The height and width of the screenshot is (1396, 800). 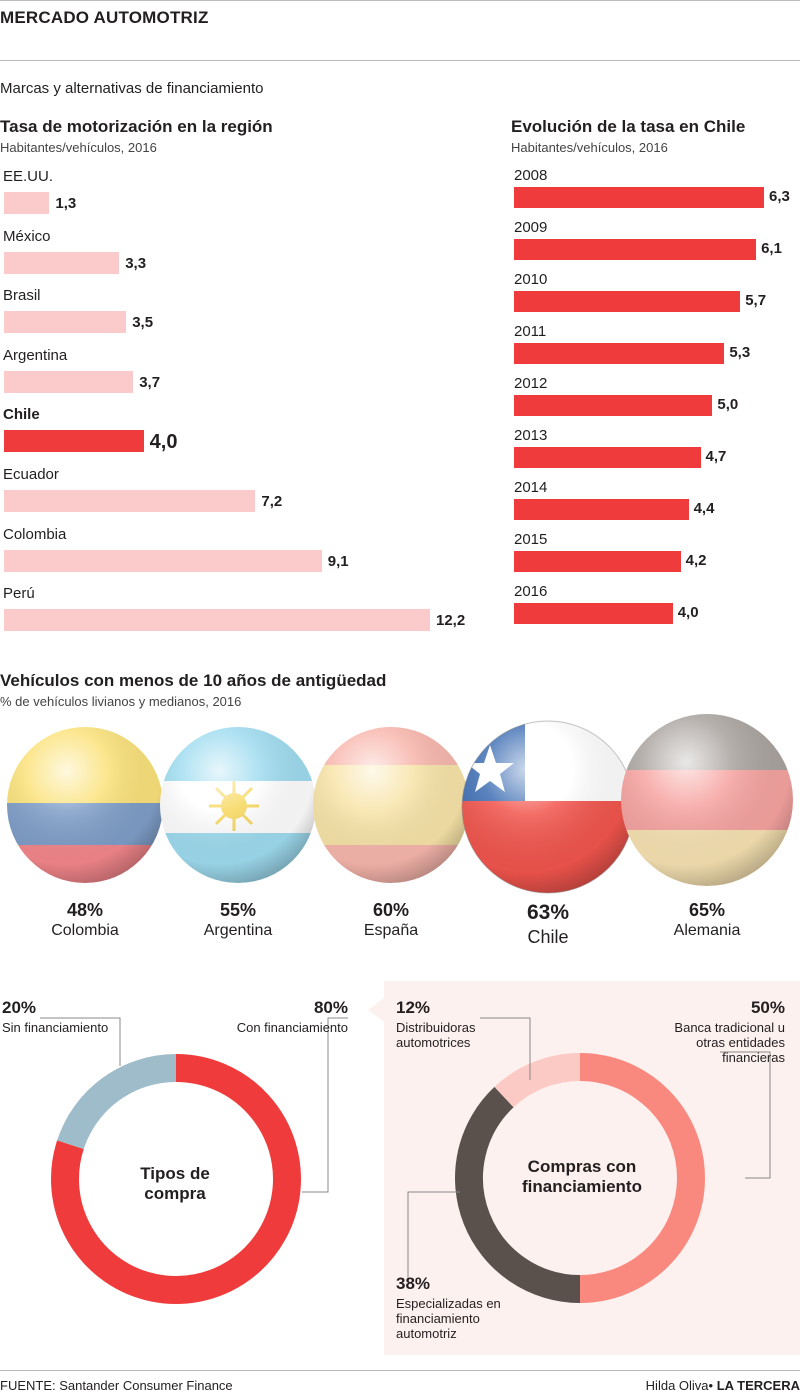 What do you see at coordinates (531, 539) in the screenshot?
I see `chile-year-label: 2015` at bounding box center [531, 539].